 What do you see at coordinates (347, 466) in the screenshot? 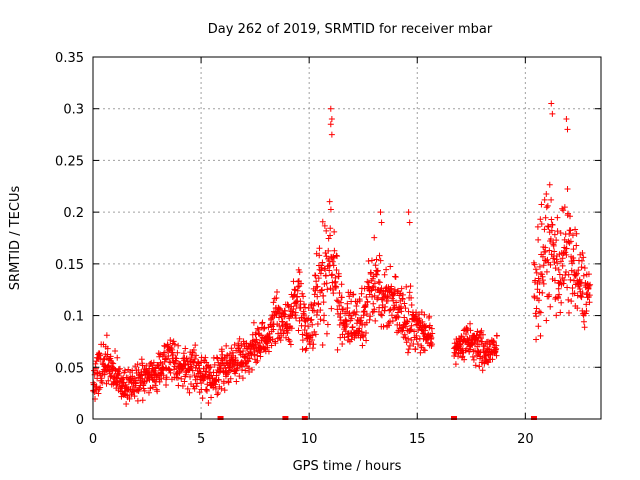
I see `x-axis-label: GPS time / hours` at bounding box center [347, 466].